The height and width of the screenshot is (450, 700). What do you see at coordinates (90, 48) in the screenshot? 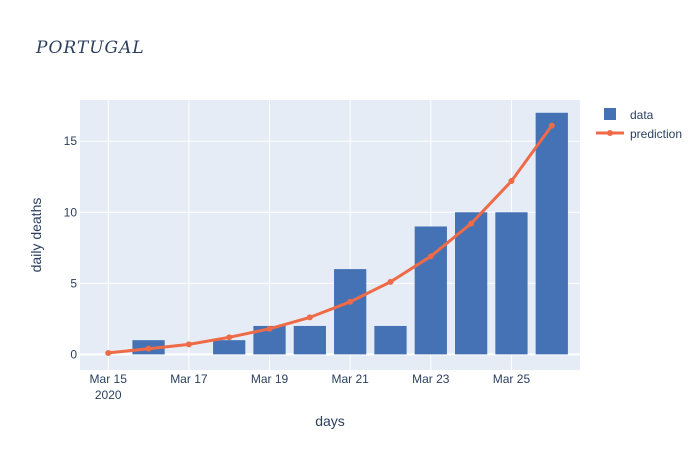
I see `chart-title: PORTUGAL` at bounding box center [90, 48].